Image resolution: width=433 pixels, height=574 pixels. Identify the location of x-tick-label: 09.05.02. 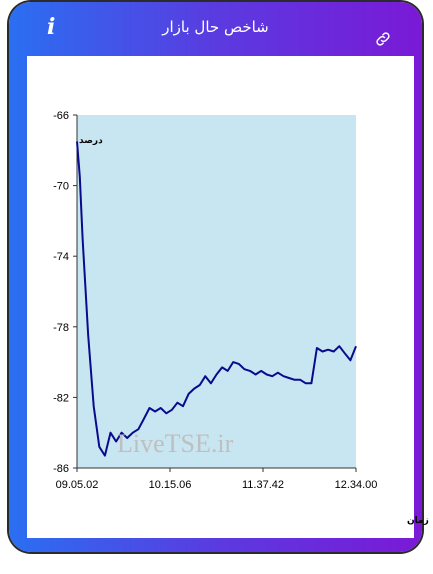
(77, 485).